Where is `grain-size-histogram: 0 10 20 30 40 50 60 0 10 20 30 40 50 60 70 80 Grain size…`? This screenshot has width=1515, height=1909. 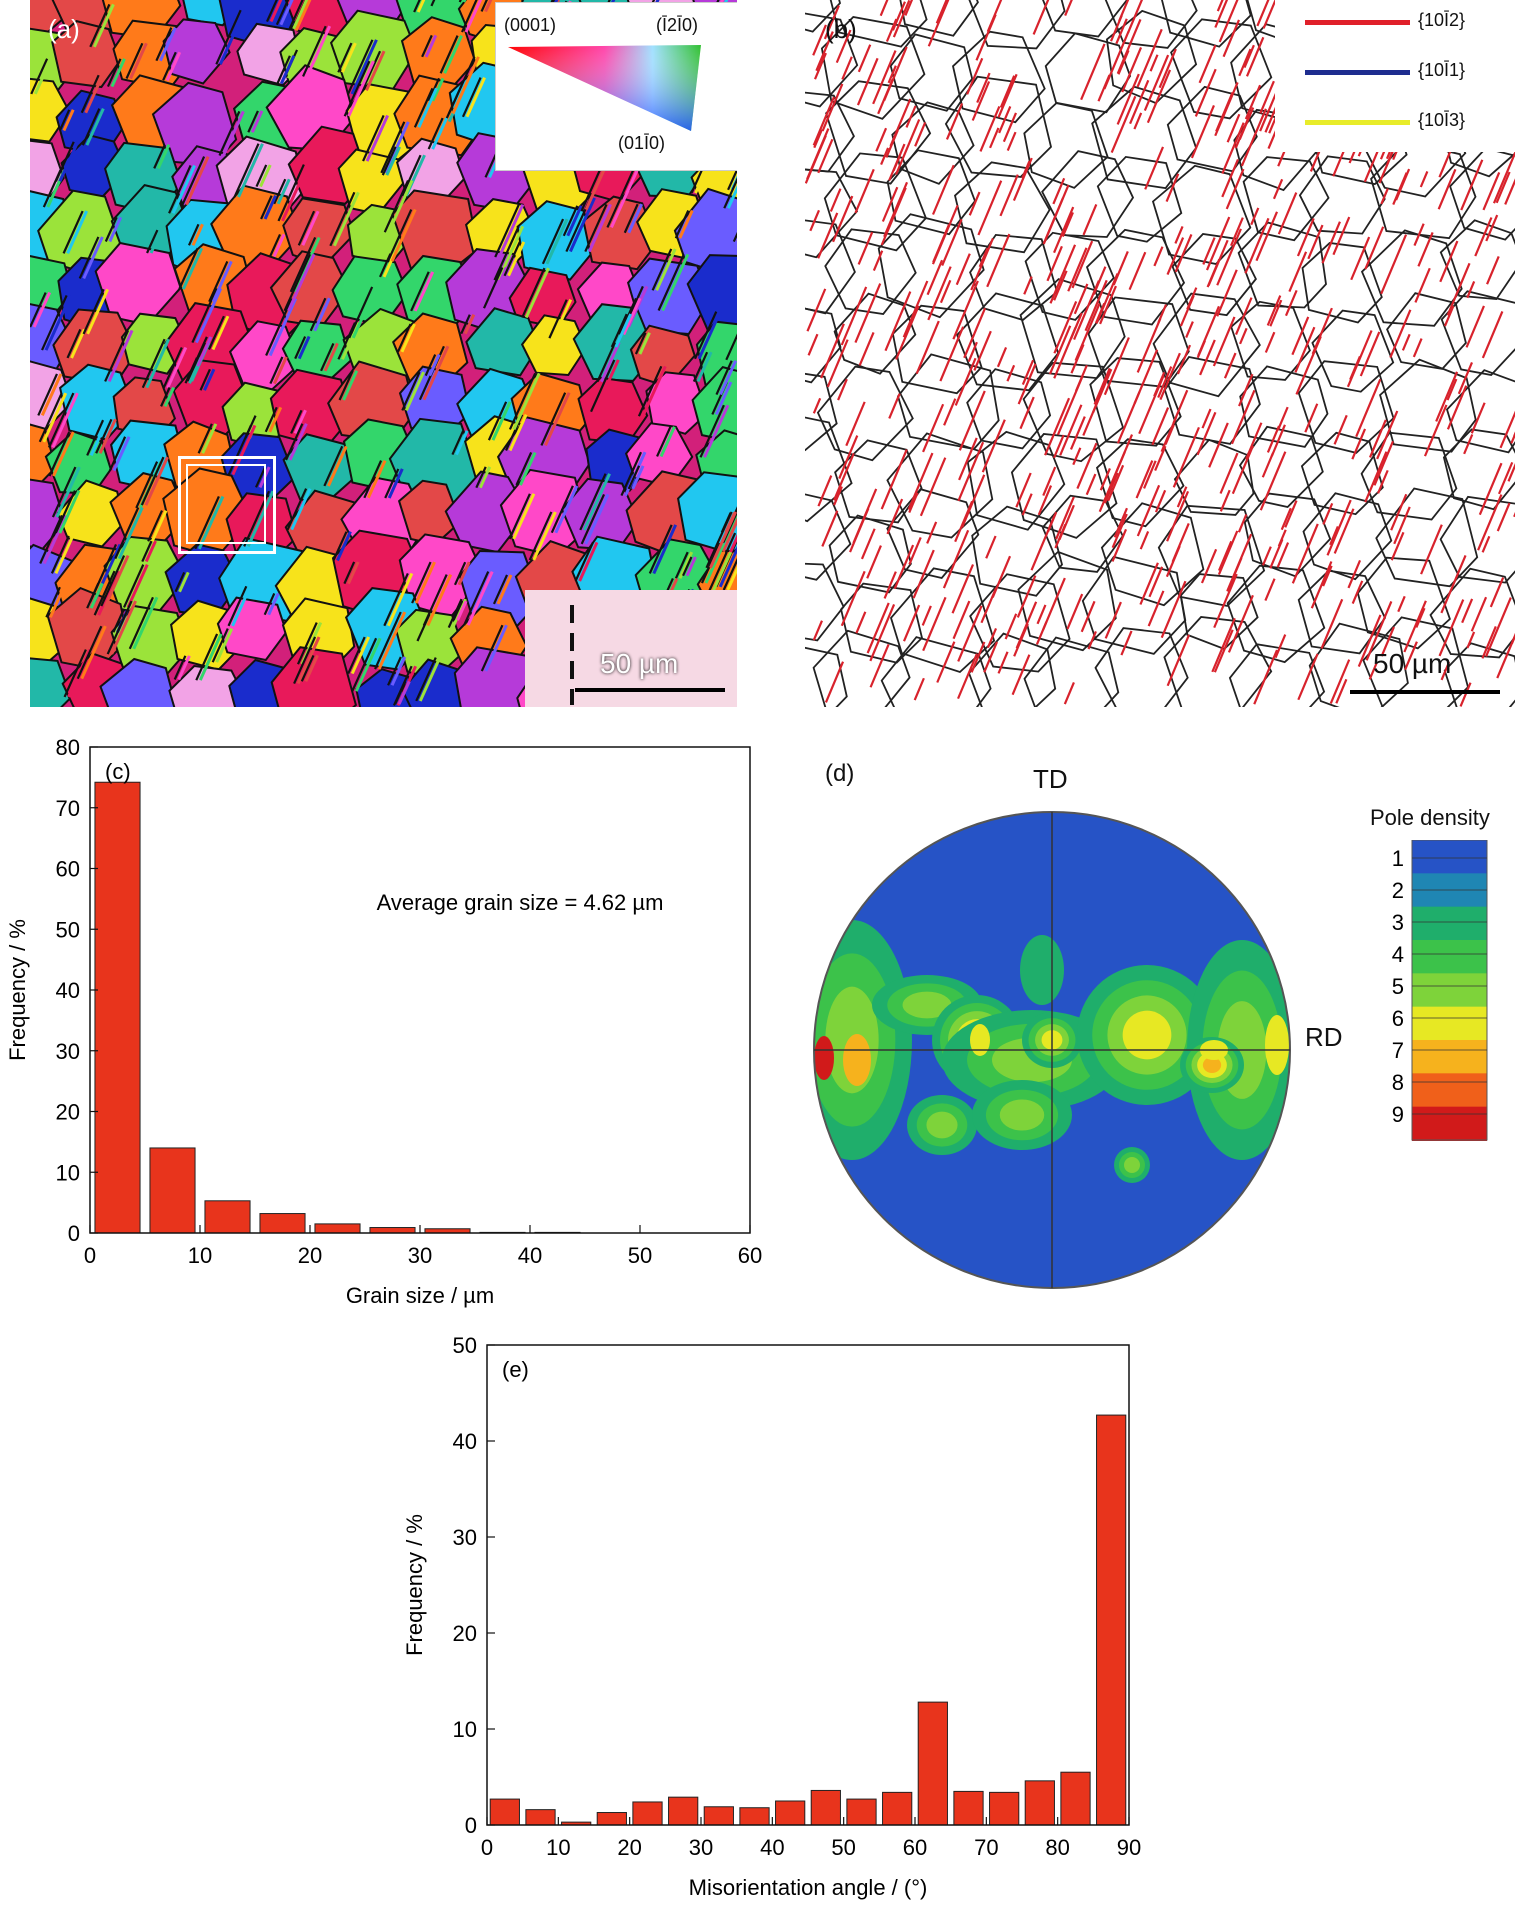
grain-size-histogram: 0 10 20 30 40 50 60 0 10 20 30 40 50 60 70 80 Grain size… is located at coordinates (383, 1021).